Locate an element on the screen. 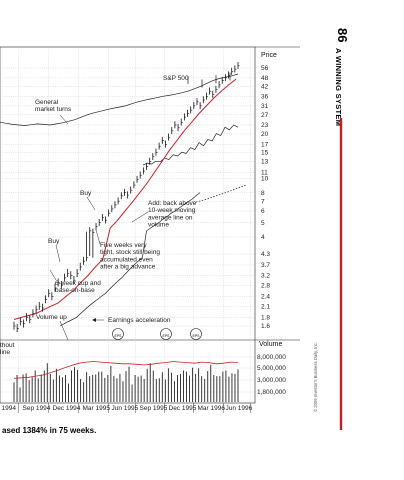  annotation-line: base-on-base is located at coordinates (75, 290).